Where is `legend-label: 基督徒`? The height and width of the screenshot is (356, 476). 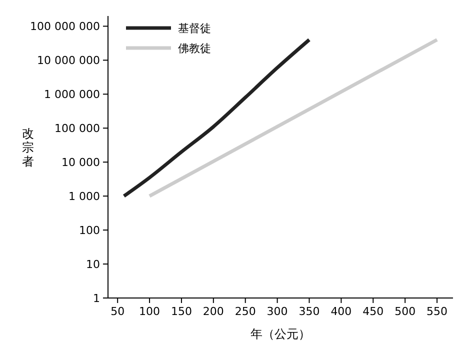
legend-label: 基督徒 is located at coordinates (194, 28).